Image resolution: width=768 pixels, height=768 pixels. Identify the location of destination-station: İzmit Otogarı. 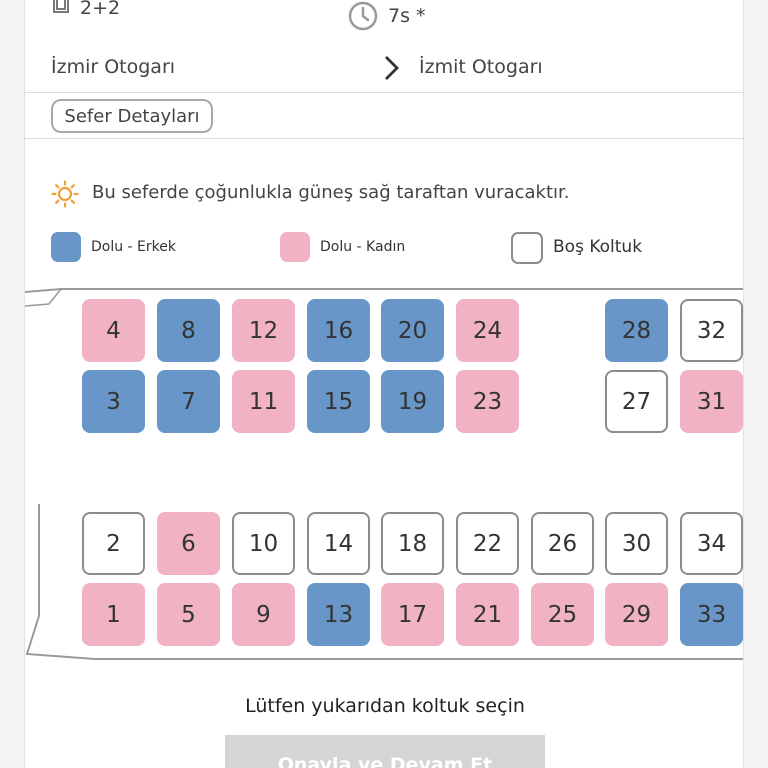
(481, 67).